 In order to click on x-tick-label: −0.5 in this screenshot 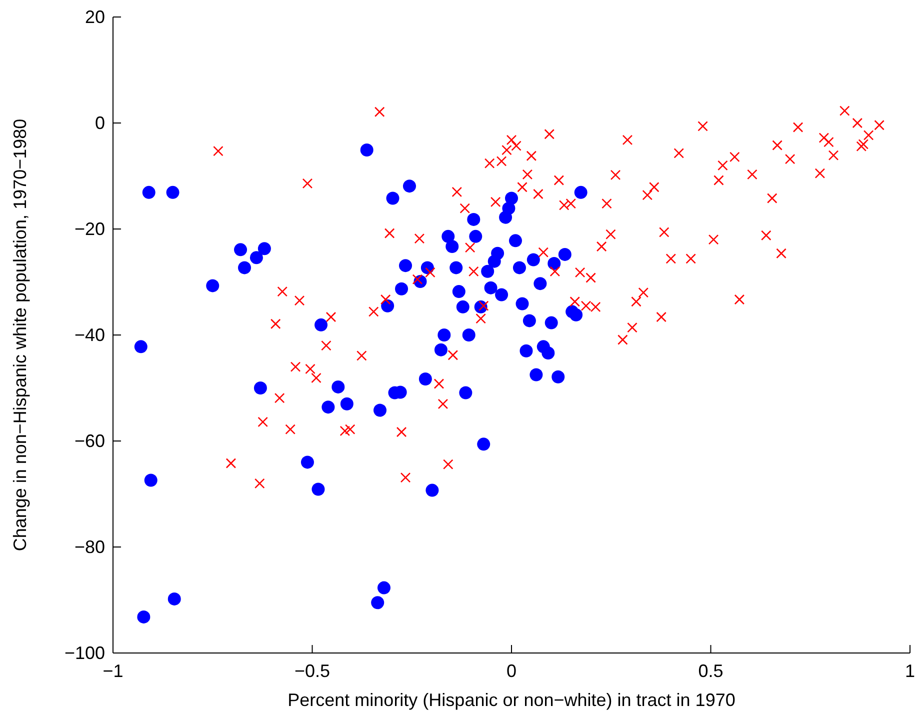, I will do `click(312, 671)`.